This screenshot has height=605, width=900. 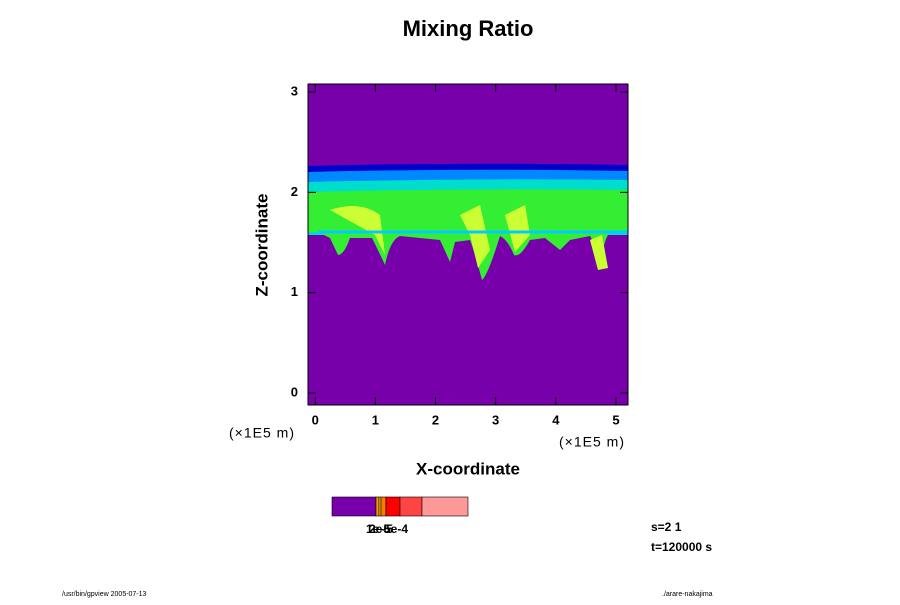 I want to click on x-tick-label: 3, so click(x=495, y=419).